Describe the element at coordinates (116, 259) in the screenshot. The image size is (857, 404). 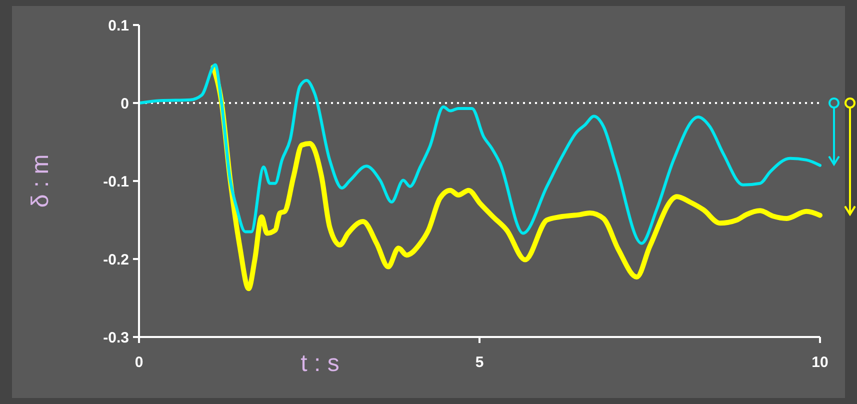
I see `y-tick-label: -0.2` at that location.